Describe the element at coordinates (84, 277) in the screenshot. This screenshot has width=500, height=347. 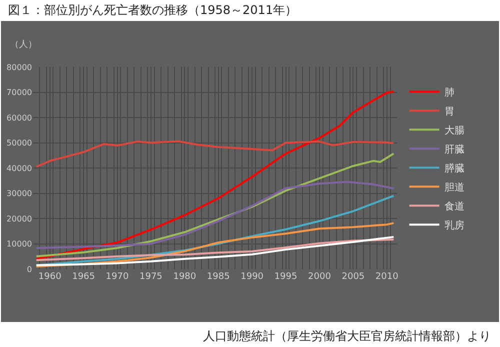
I see `x-tick-label: 1965` at that location.